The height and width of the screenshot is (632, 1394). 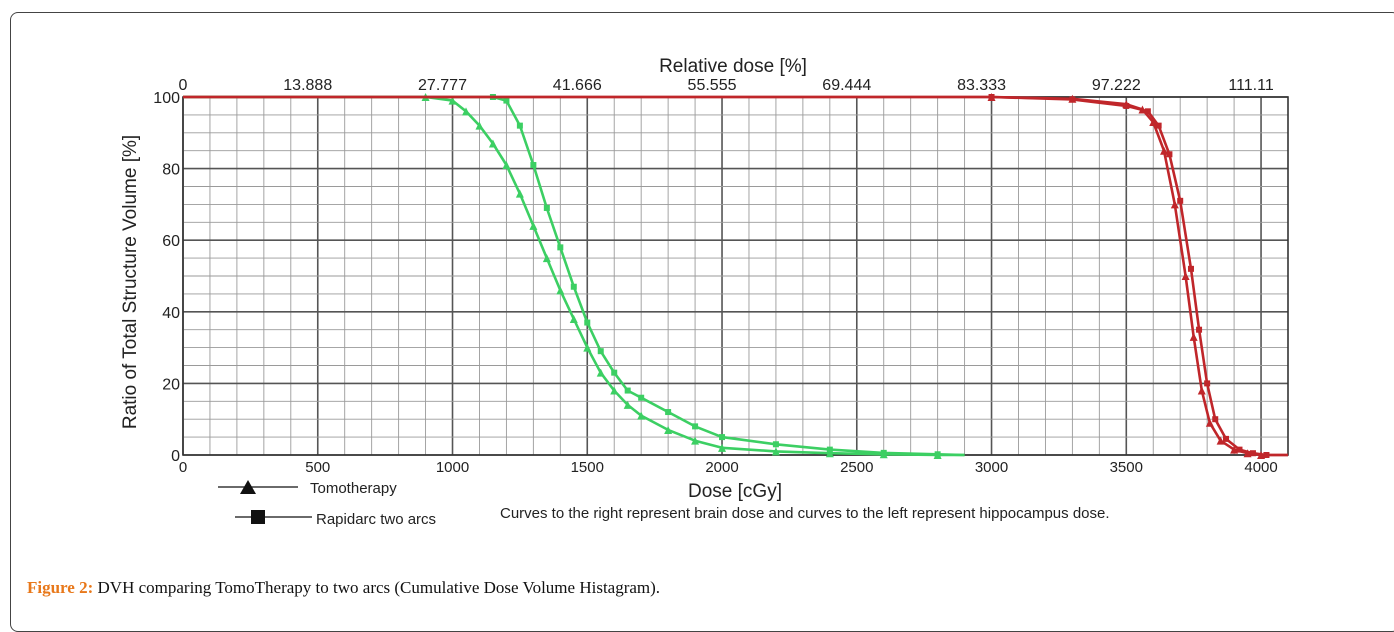 What do you see at coordinates (981, 85) in the screenshot?
I see `top-tick-label: 83.333` at bounding box center [981, 85].